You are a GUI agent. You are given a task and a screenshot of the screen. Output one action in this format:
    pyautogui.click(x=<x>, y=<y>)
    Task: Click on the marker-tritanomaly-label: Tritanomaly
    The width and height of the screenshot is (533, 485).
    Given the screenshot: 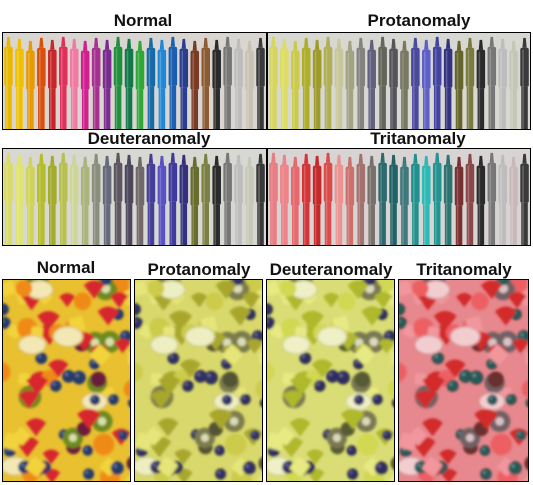 What is the action you would take?
    pyautogui.click(x=418, y=138)
    